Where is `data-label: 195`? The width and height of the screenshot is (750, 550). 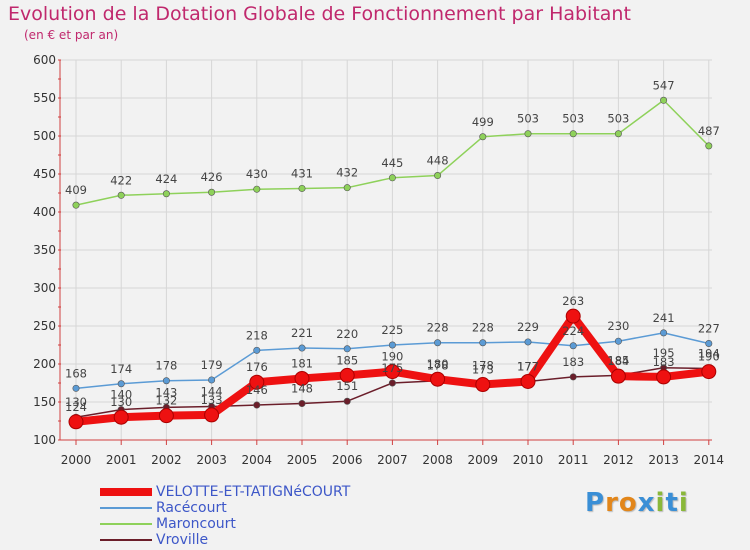
data-label: 195 is located at coordinates (664, 353).